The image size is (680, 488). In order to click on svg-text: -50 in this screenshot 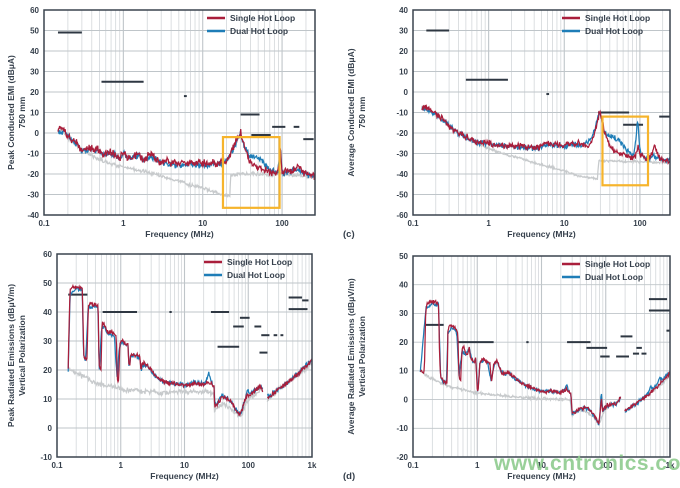, I will do `click(402, 194)`.